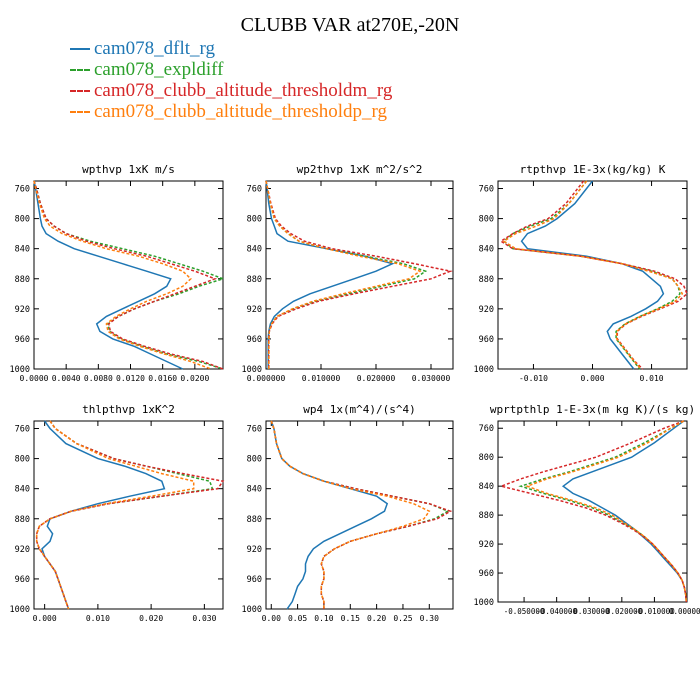  I want to click on x-tick-label: 0.15, so click(350, 618).